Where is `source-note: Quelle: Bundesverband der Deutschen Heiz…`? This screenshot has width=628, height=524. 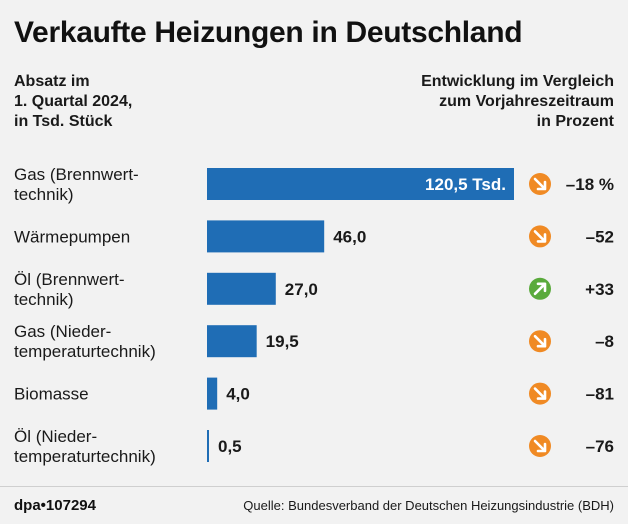
source-note: Quelle: Bundesverband der Deutschen Heiz… is located at coordinates (428, 505).